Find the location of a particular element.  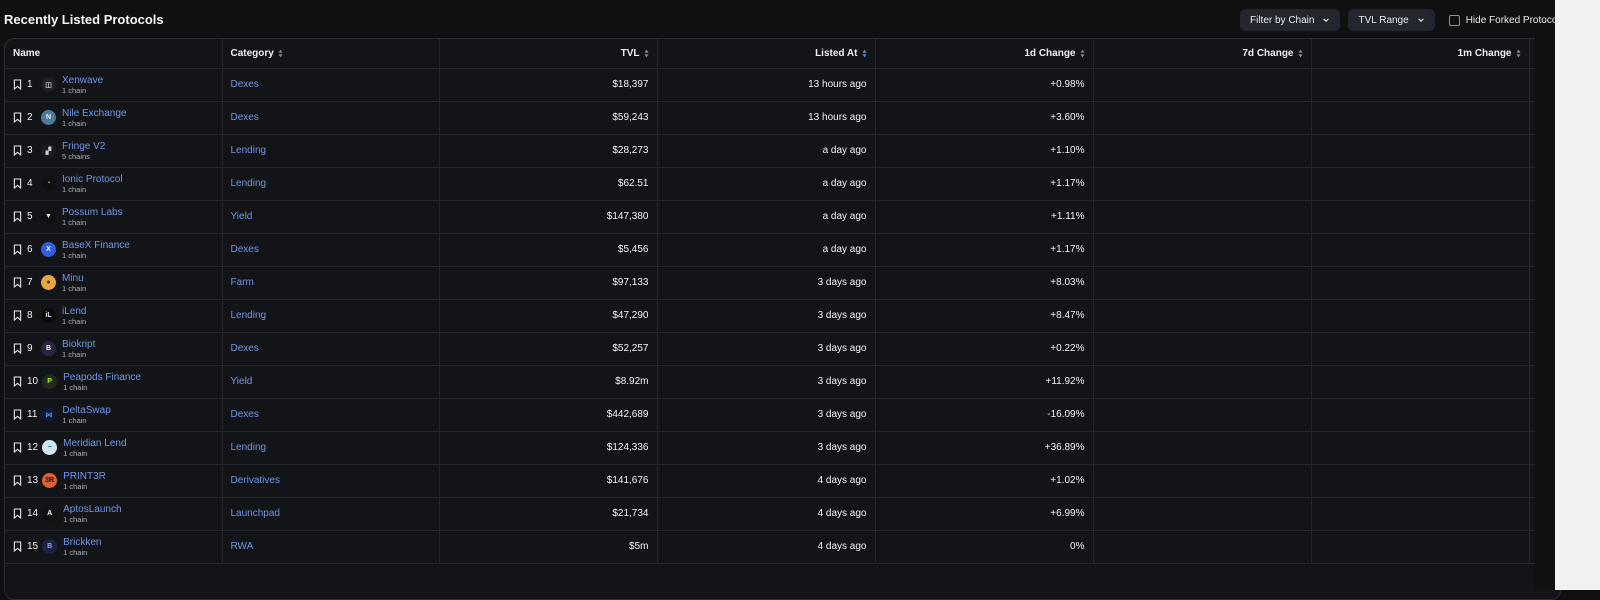

protocol-chain-count: 1 chain is located at coordinates (74, 90).